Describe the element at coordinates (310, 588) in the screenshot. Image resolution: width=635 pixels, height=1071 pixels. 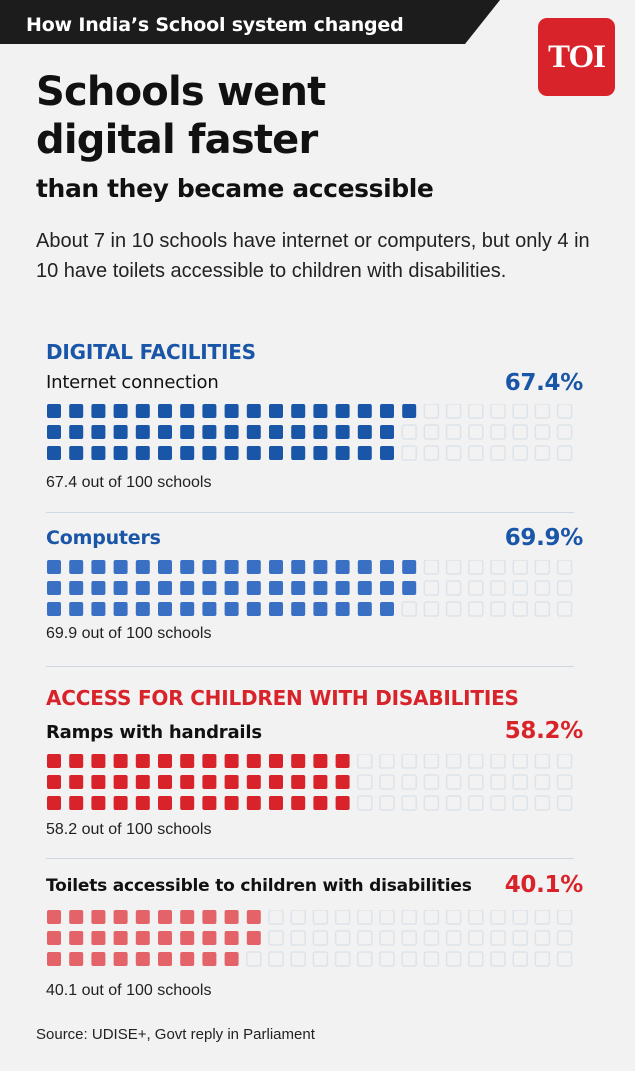
I see `waffle-computers` at that location.